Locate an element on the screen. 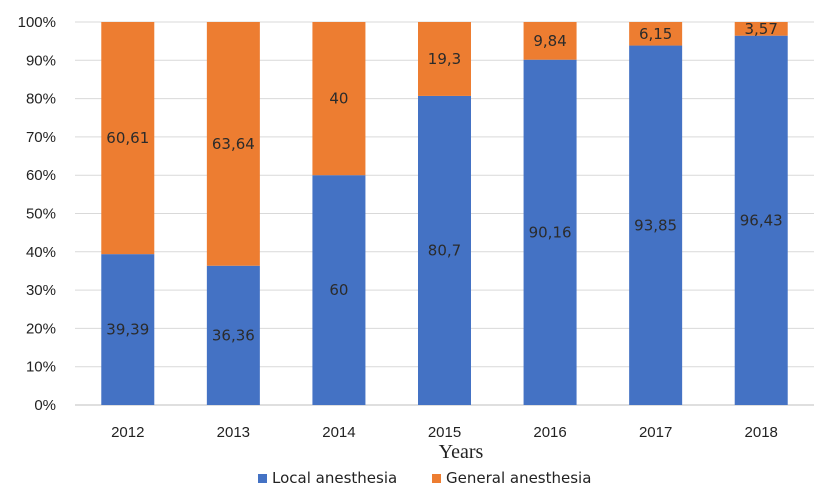 This screenshot has height=488, width=826. x-tick-label: 2017 is located at coordinates (655, 432).